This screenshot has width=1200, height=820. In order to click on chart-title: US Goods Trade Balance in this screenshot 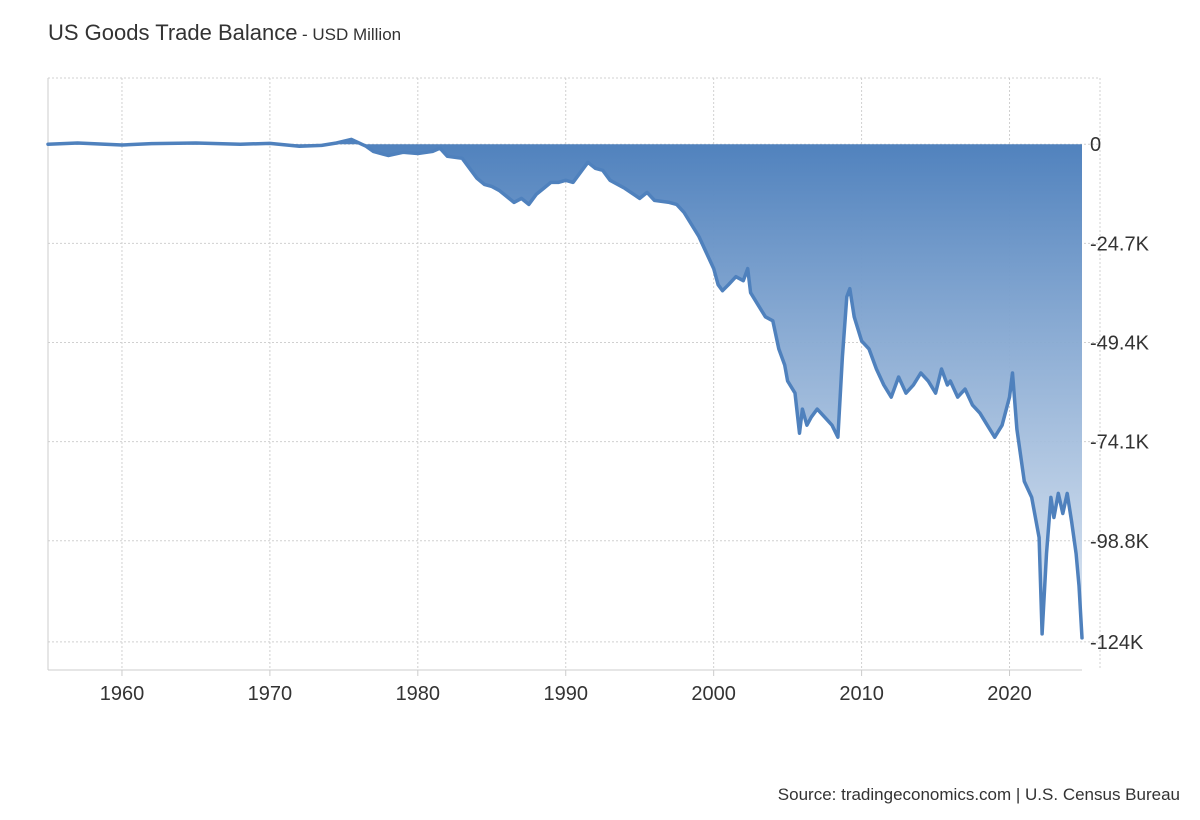, I will do `click(173, 32)`.